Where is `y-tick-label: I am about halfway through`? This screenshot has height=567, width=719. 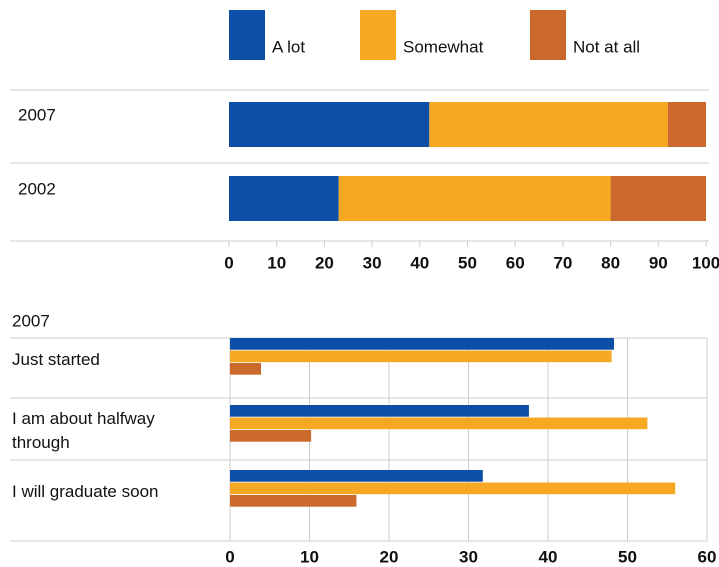 y-tick-label: I am about halfway through is located at coordinates (83, 430).